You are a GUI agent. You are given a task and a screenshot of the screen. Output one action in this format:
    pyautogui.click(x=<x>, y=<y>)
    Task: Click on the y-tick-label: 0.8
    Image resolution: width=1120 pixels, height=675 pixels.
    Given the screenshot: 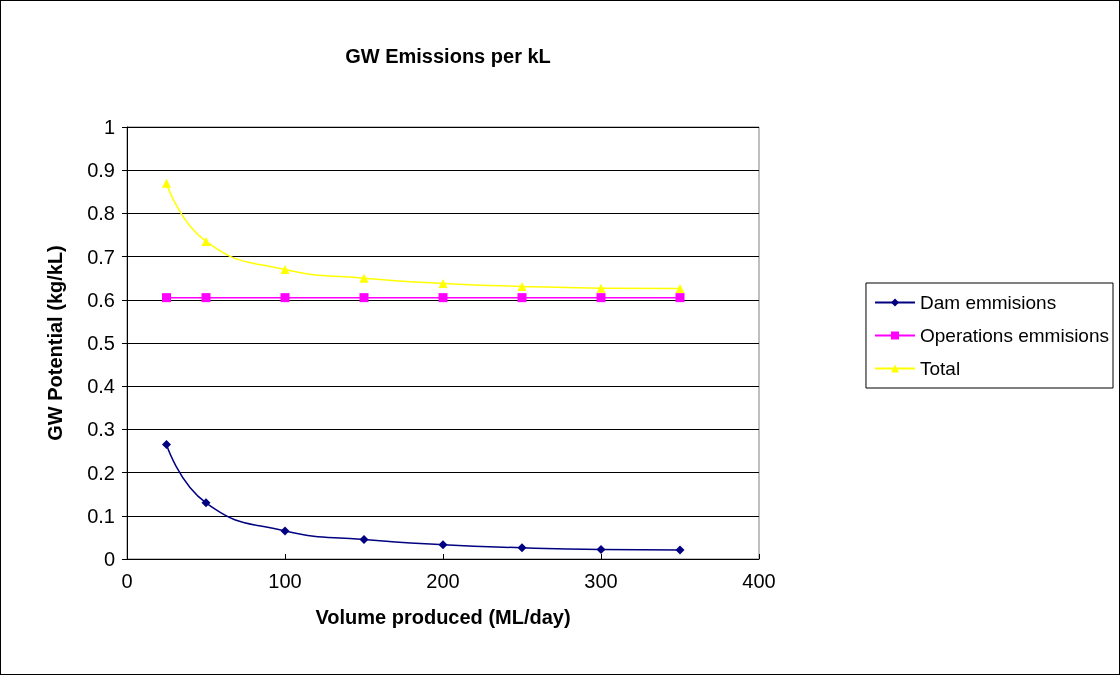 What is the action you would take?
    pyautogui.click(x=101, y=213)
    